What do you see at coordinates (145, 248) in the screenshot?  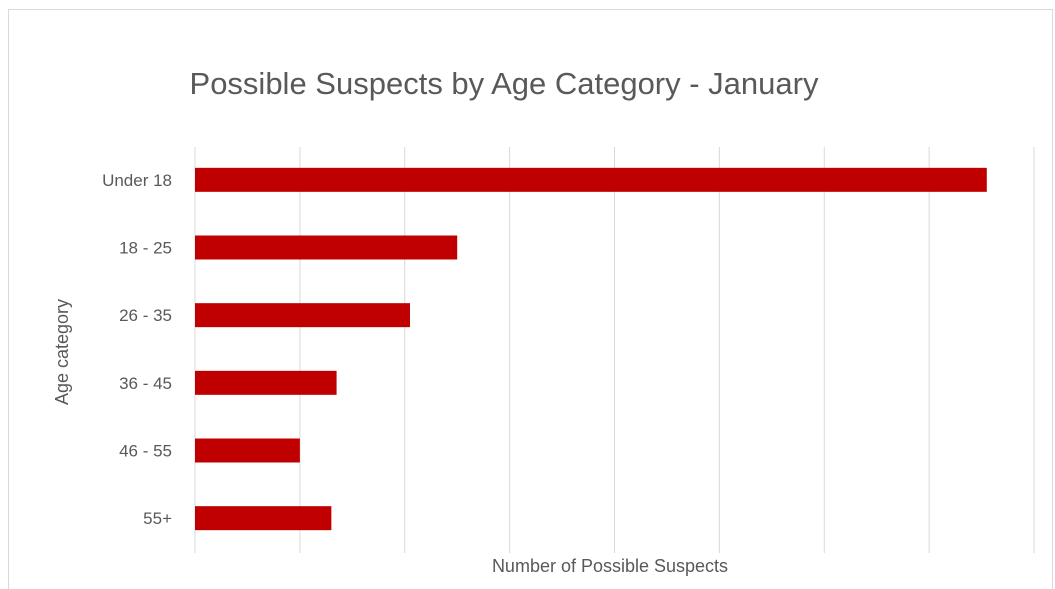 I see `category-label: 18 - 25` at bounding box center [145, 248].